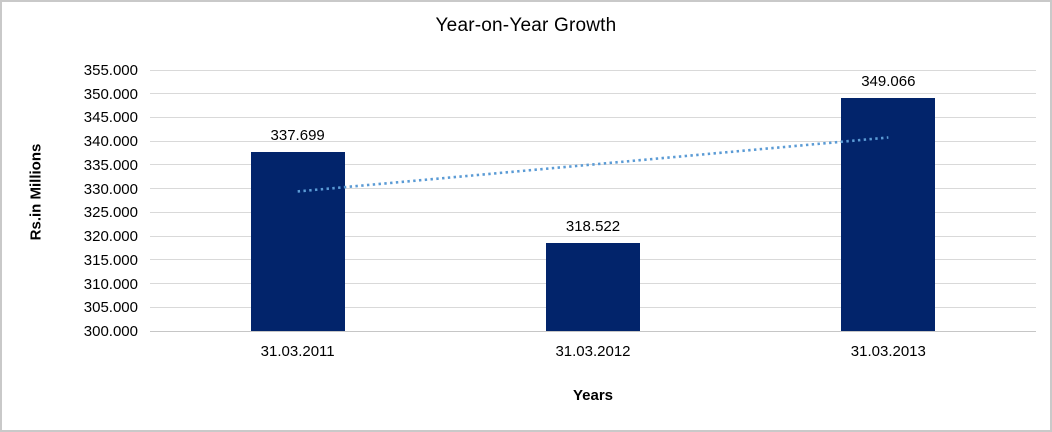 This screenshot has height=432, width=1052. What do you see at coordinates (110, 260) in the screenshot?
I see `y-tick-label: 315.000` at bounding box center [110, 260].